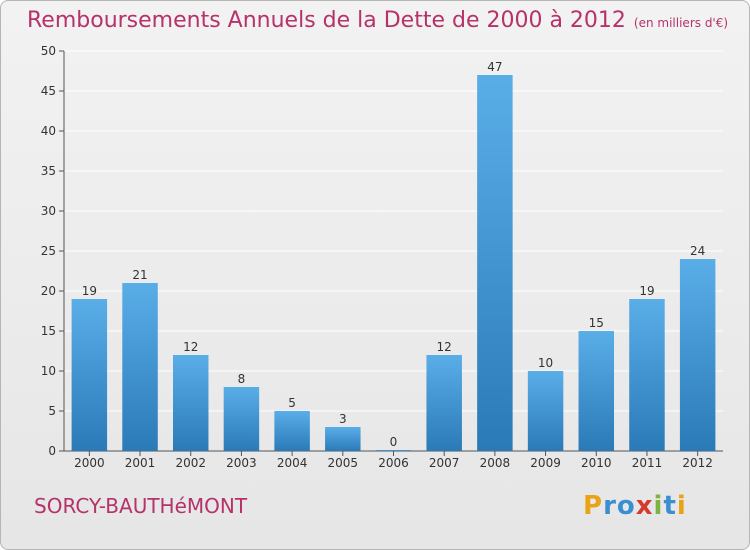 The width and height of the screenshot is (750, 550). What do you see at coordinates (140, 463) in the screenshot?
I see `x-tick-label: 2001` at bounding box center [140, 463].